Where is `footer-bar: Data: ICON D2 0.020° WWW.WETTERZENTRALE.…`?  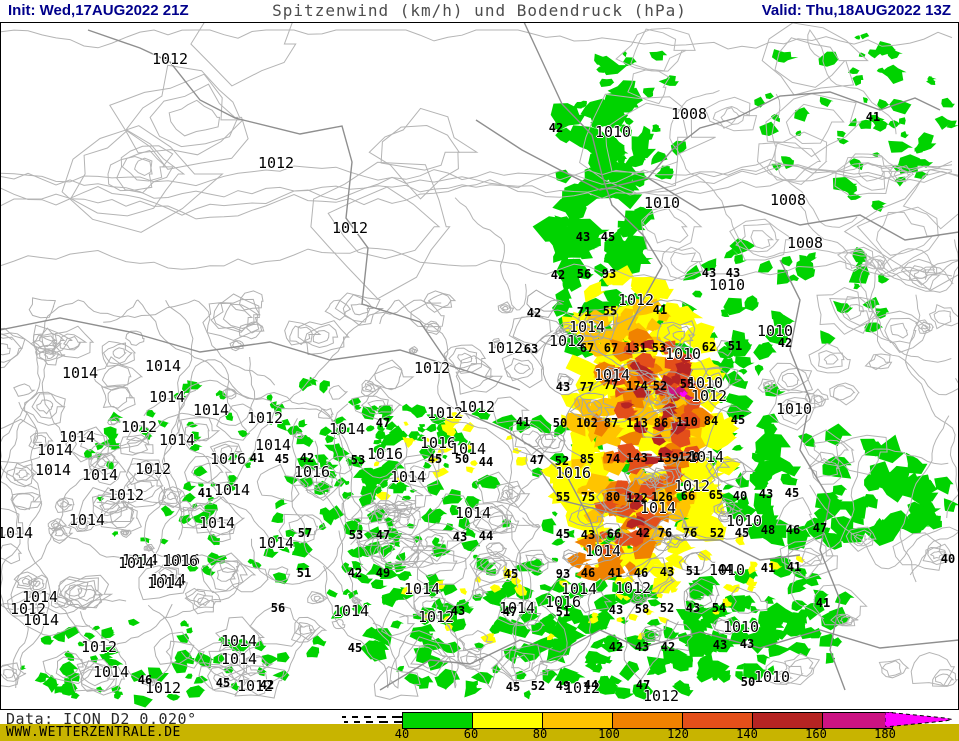 footer-bar: Data: ICON D2 0.020° WWW.WETTERZENTRALE.… is located at coordinates (479, 725).